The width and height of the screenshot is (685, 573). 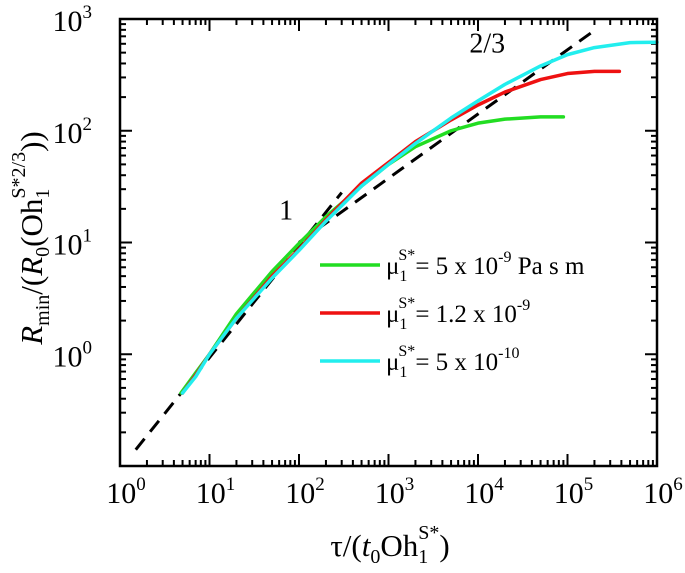 What do you see at coordinates (305, 492) in the screenshot?
I see `x-tick-label: 10²` at bounding box center [305, 492].